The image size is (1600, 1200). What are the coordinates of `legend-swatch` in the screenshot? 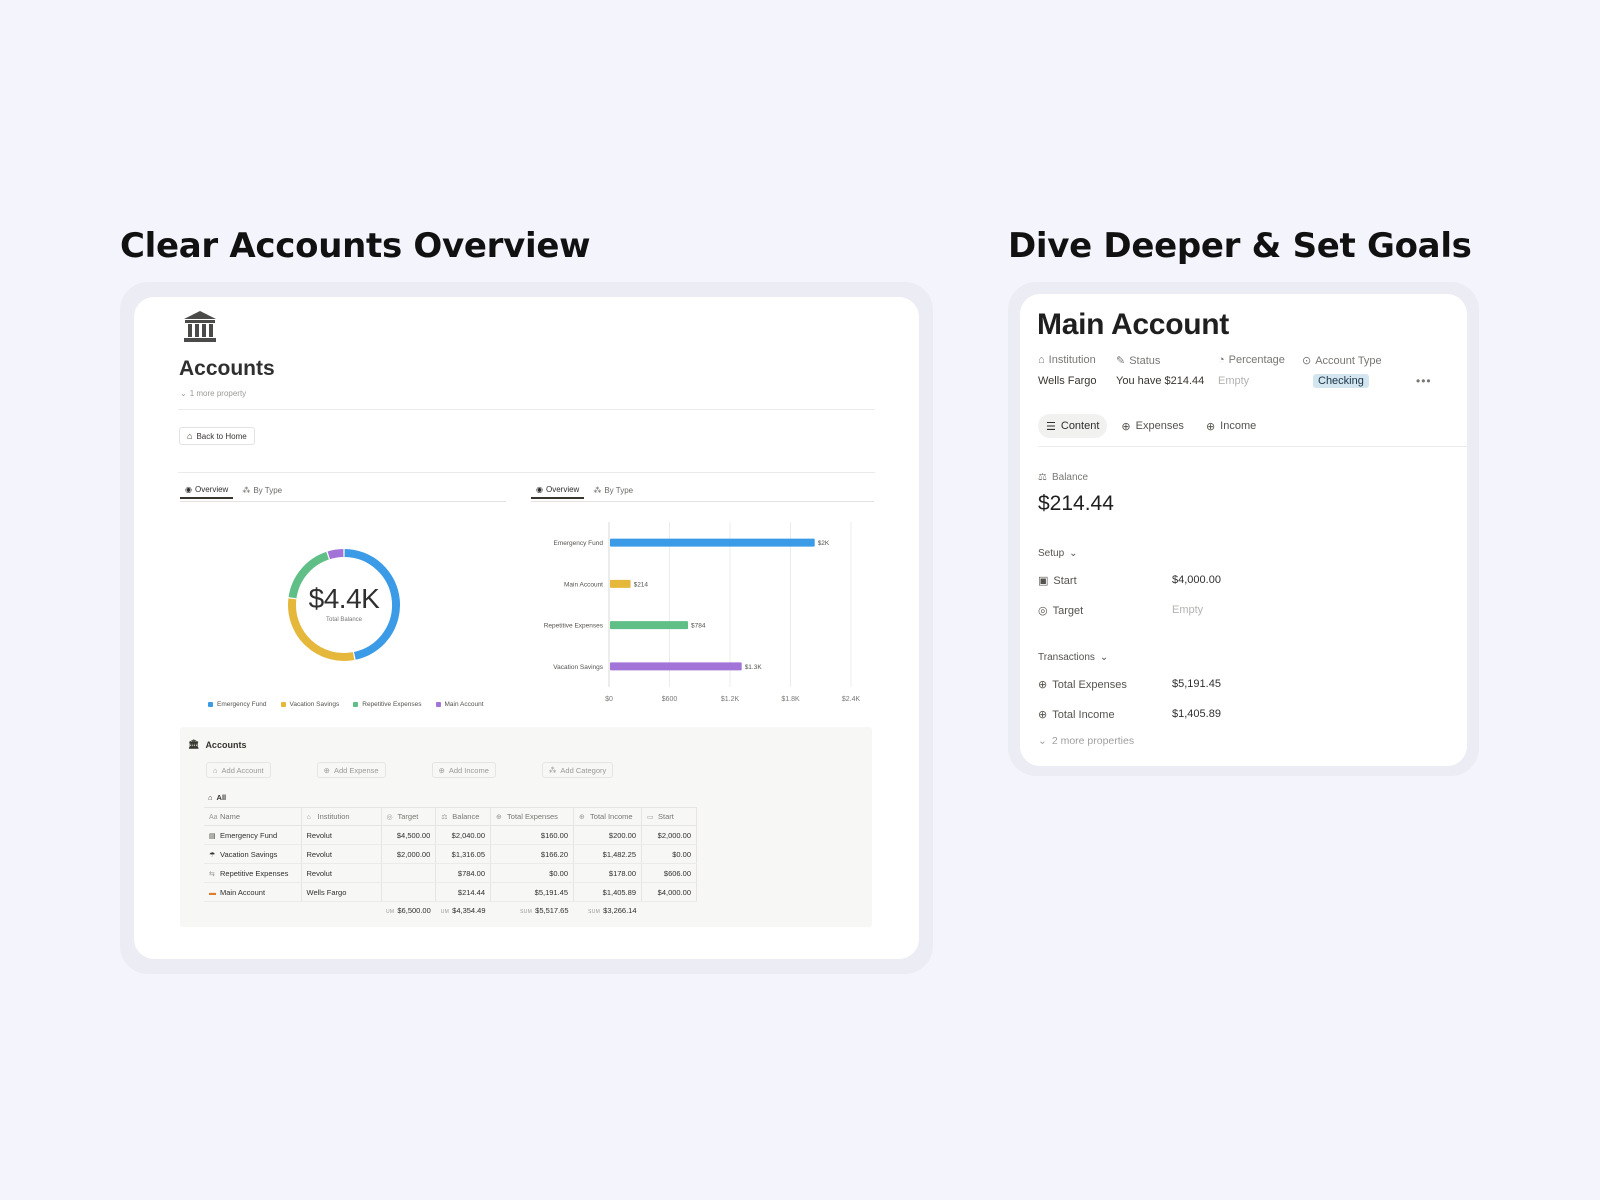 It's located at (356, 704).